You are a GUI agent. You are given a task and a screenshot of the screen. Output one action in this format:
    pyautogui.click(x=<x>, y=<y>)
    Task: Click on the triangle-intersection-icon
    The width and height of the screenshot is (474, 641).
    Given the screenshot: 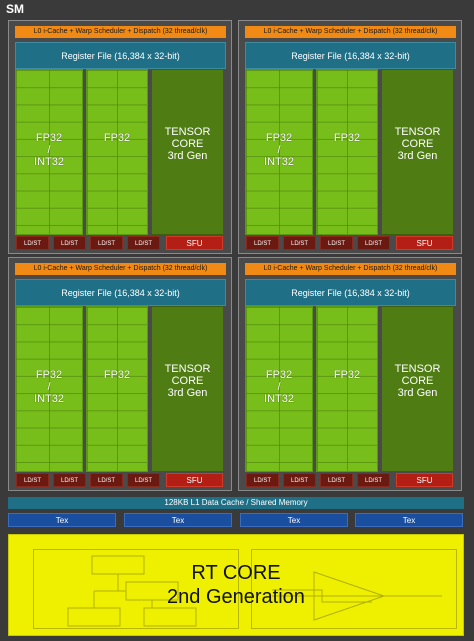 What is the action you would take?
    pyautogui.click(x=357, y=596)
    